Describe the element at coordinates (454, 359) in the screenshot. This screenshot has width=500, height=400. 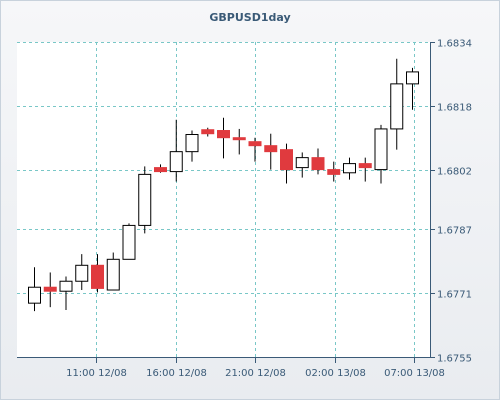
I see `y-tick-label: 1.6755` at that location.